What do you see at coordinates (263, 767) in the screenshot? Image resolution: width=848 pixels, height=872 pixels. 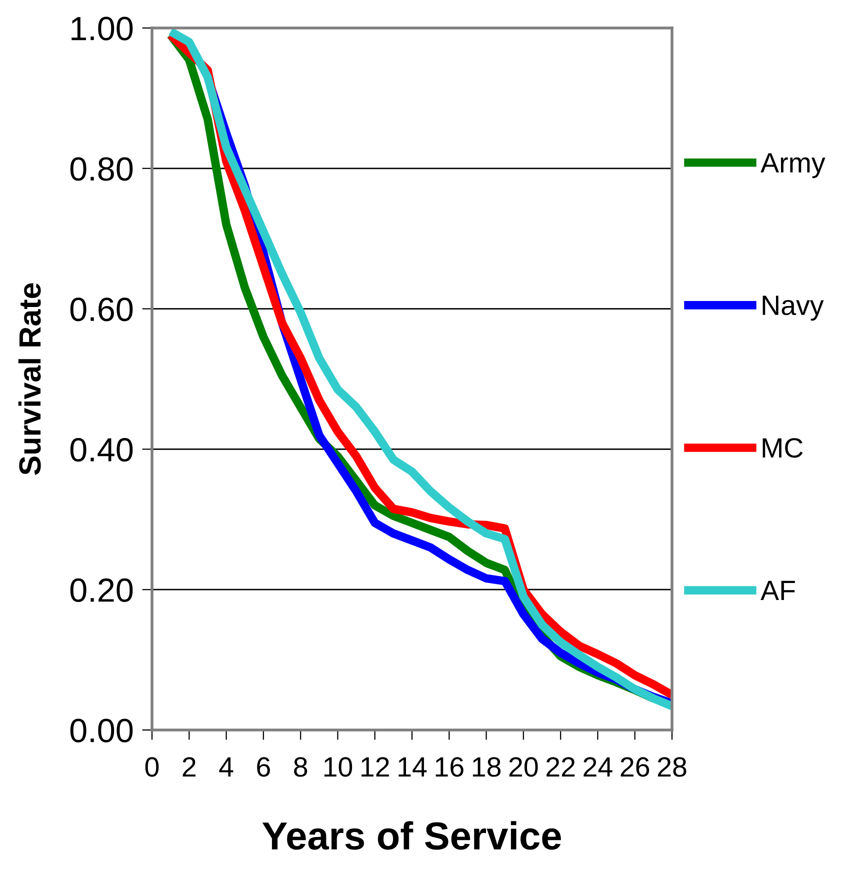 I see `x-tick-label: 6` at bounding box center [263, 767].